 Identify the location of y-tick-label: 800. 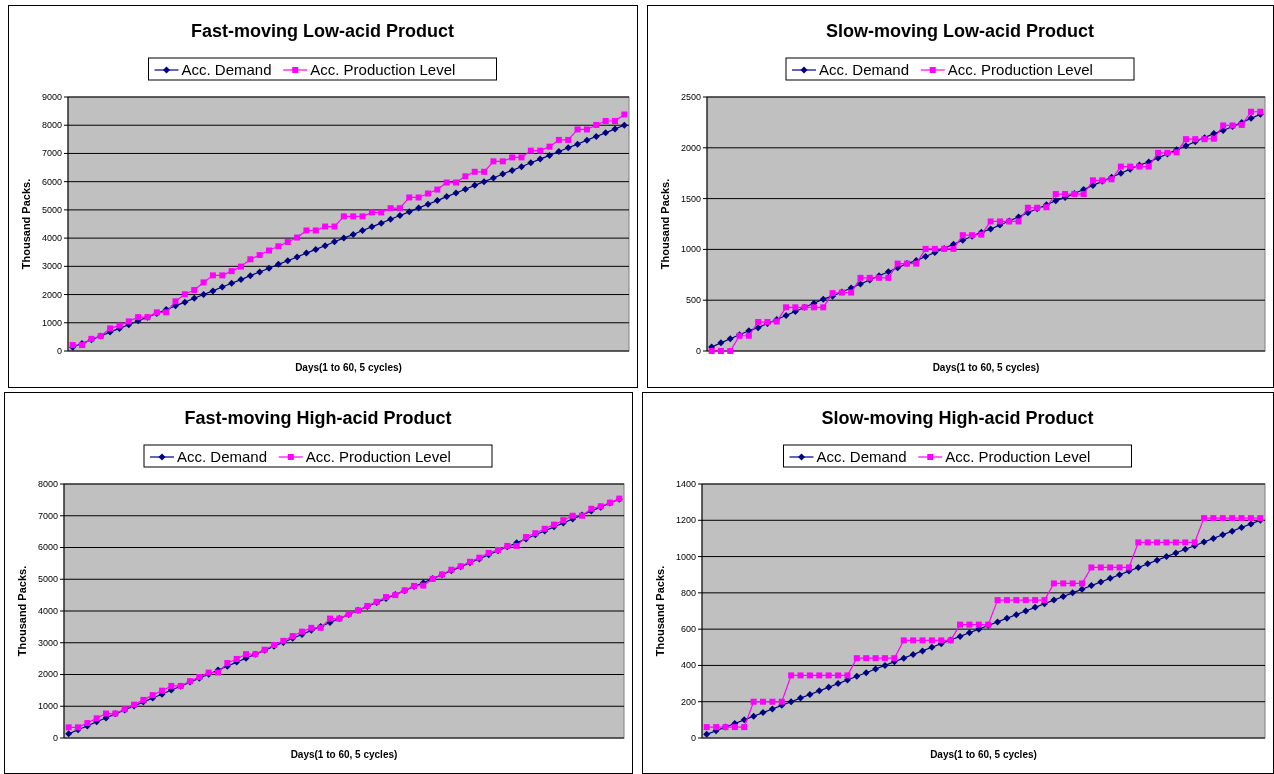
(688, 592).